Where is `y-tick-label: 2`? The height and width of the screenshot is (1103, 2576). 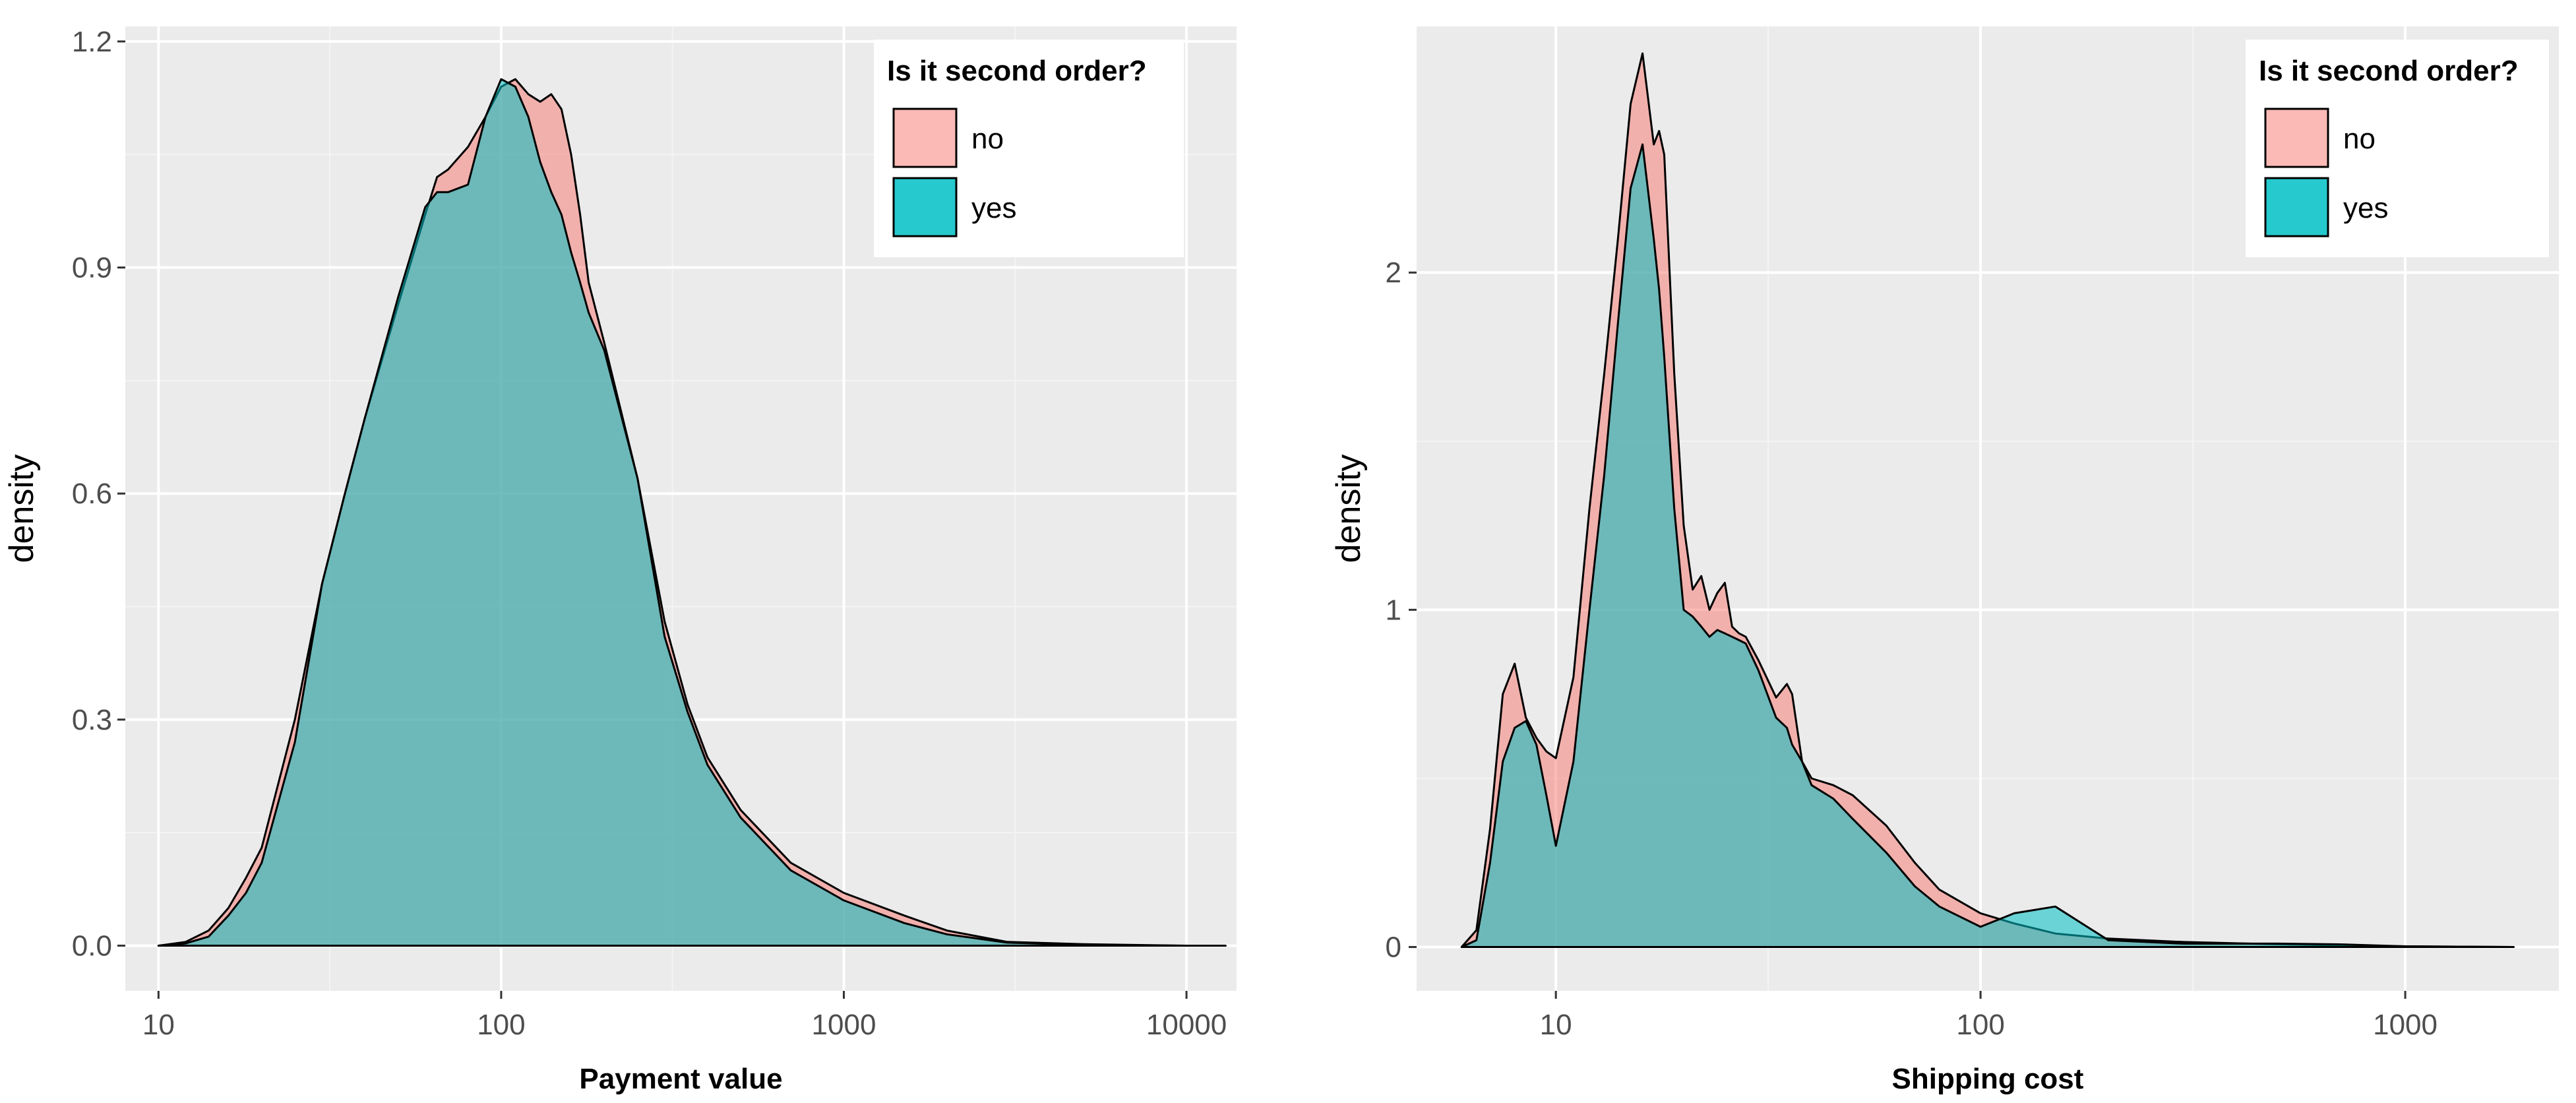 y-tick-label: 2 is located at coordinates (1393, 273).